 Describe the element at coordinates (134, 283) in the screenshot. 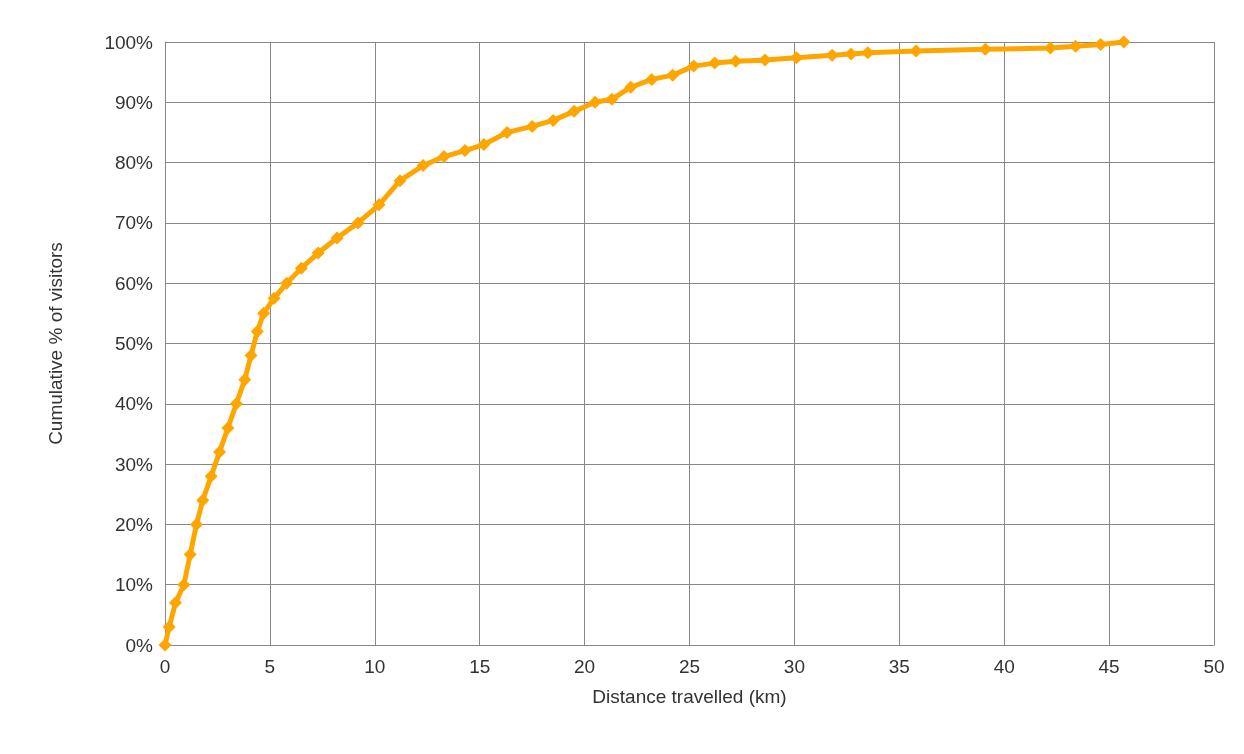

I see `y-tick-label: 60%` at that location.